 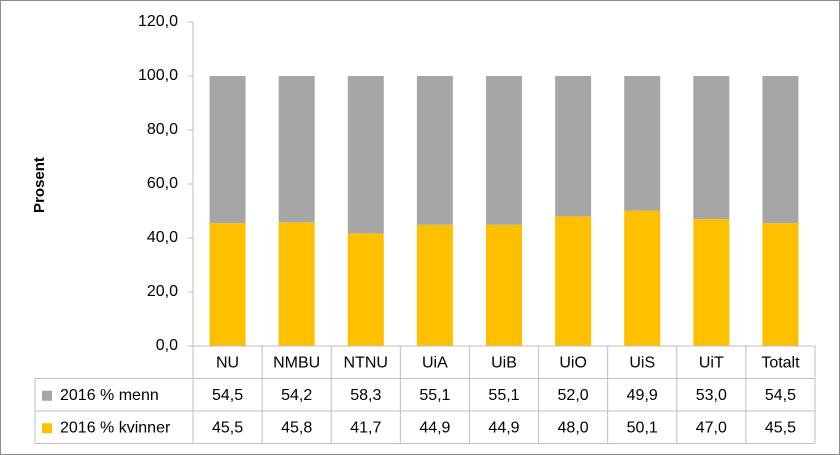 What do you see at coordinates (109, 395) in the screenshot?
I see `legend-label: 2016 % menn` at bounding box center [109, 395].